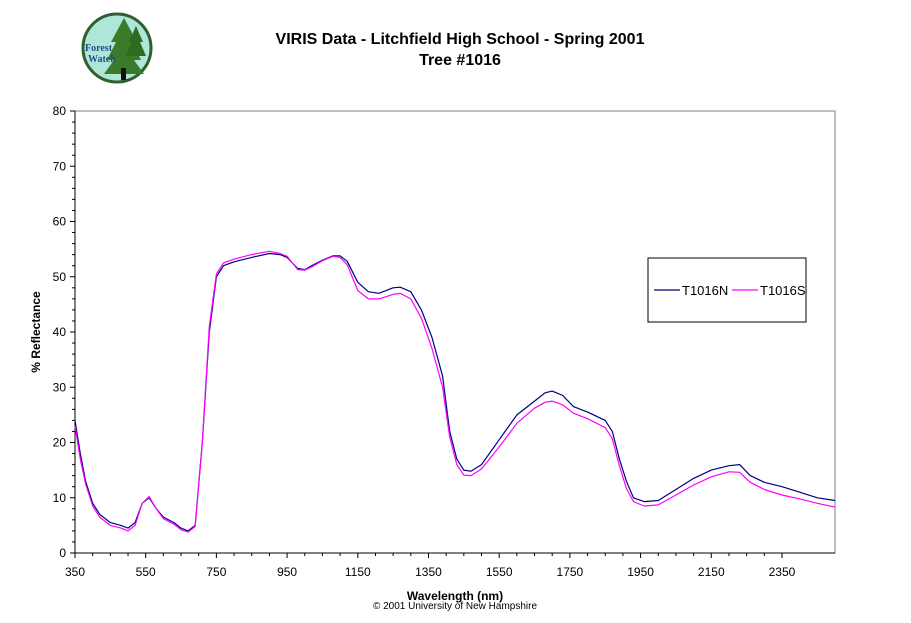 This screenshot has width=911, height=623. What do you see at coordinates (36, 332) in the screenshot?
I see `y-axis-title: % Reflectance` at bounding box center [36, 332].